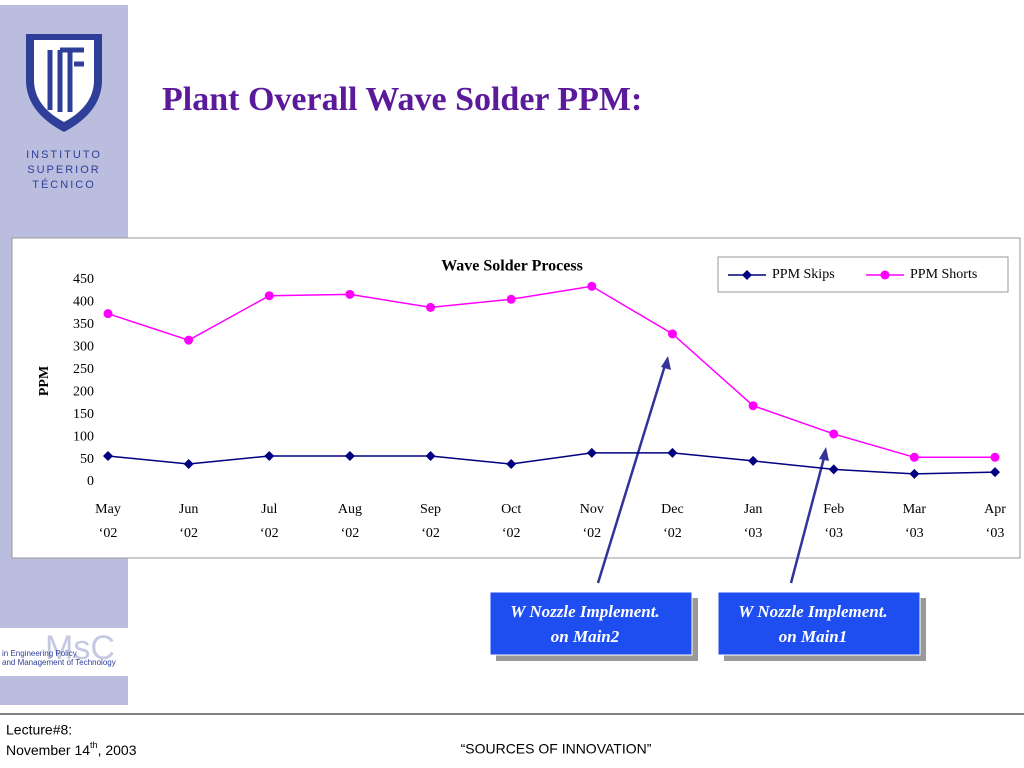  What do you see at coordinates (90, 481) in the screenshot?
I see `y-tick-label: 0` at bounding box center [90, 481].